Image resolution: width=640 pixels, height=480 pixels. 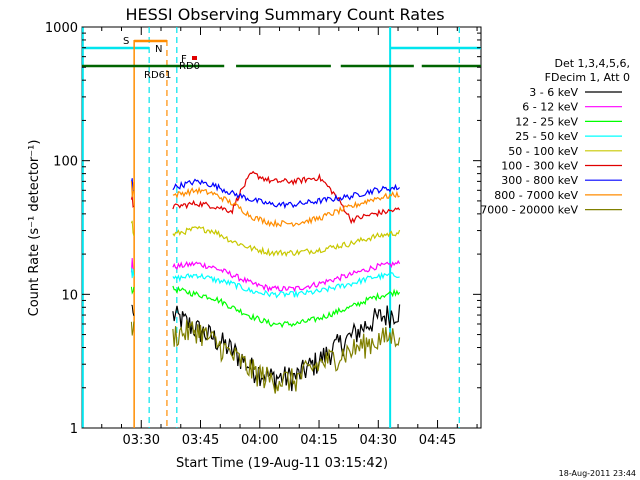 I want to click on timestamp: 18-Aug-2011 23:44, so click(x=597, y=473).